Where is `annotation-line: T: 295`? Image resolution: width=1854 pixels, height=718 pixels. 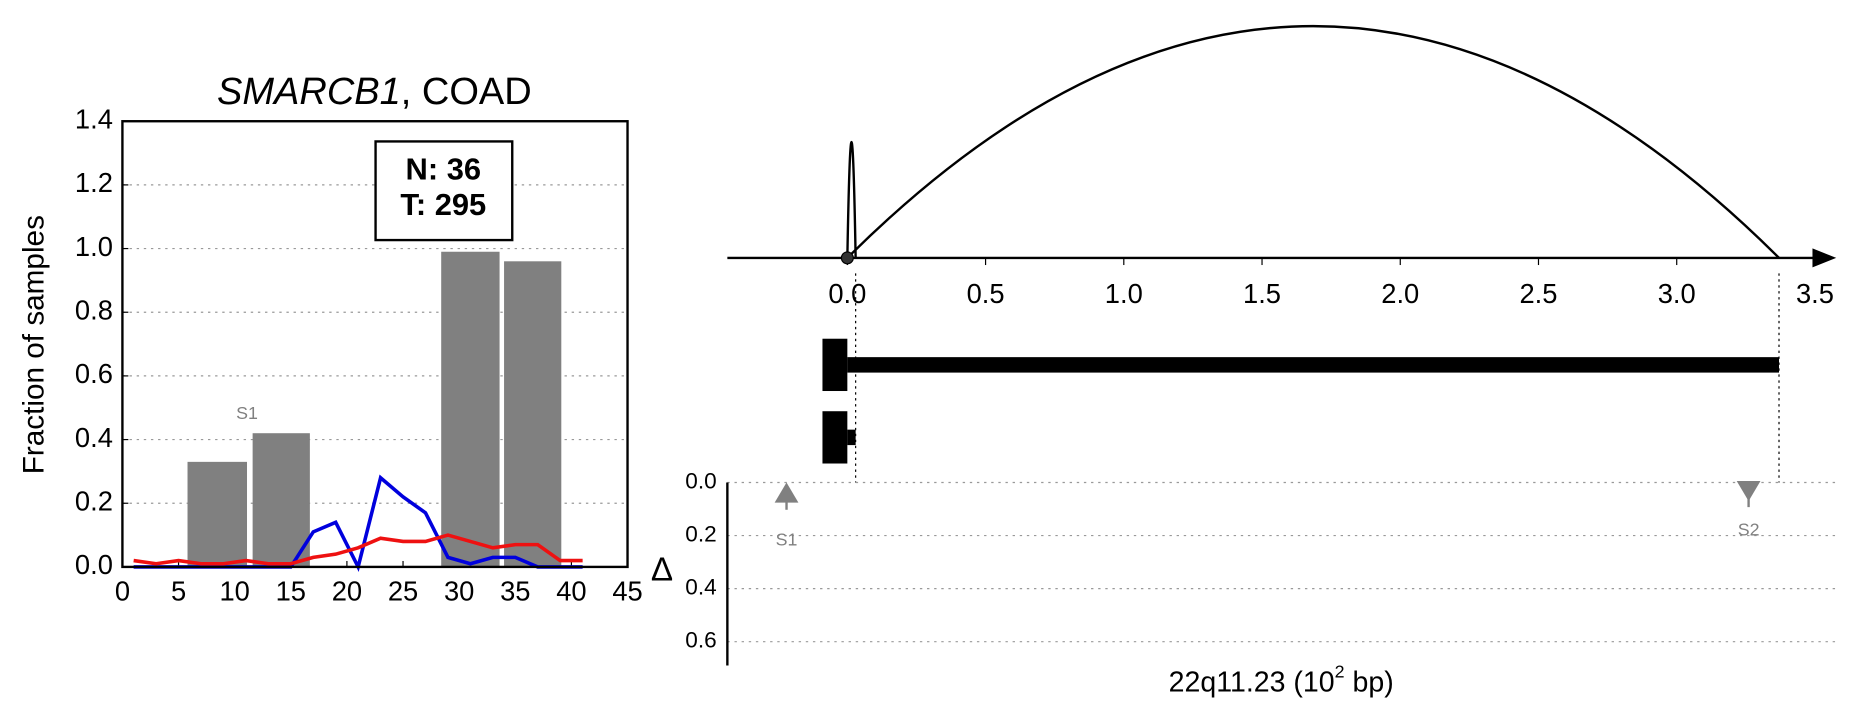 annotation-line: T: 295 is located at coordinates (443, 204).